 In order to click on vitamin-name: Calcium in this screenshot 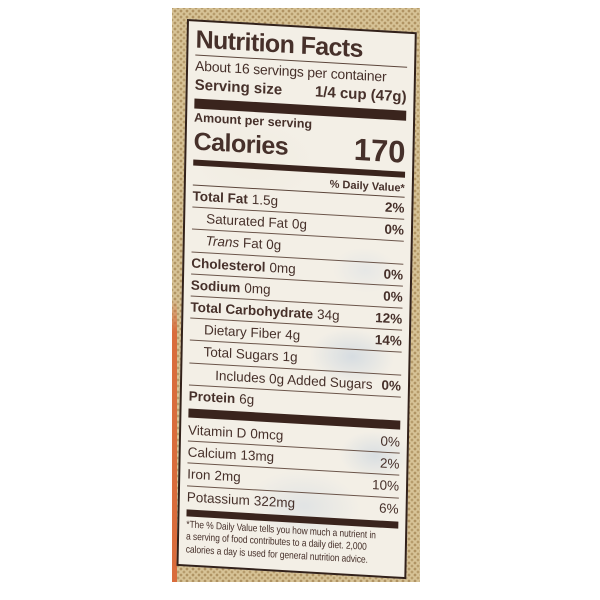, I will do `click(212, 453)`.